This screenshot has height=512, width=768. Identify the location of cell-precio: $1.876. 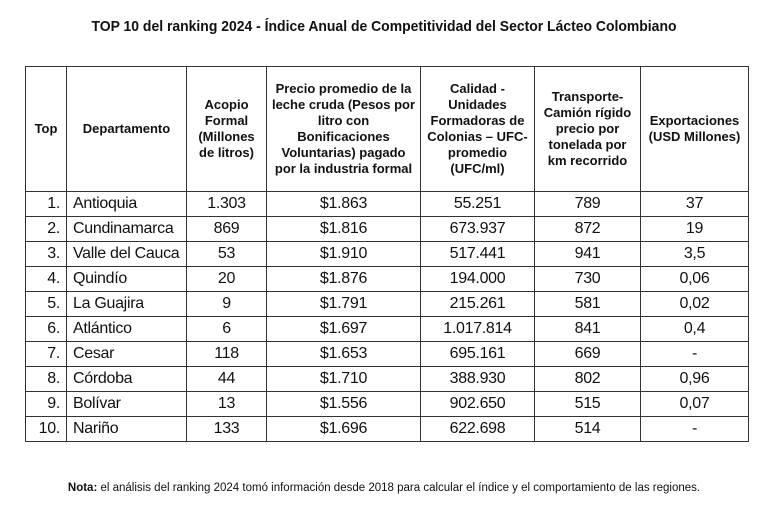
(343, 279).